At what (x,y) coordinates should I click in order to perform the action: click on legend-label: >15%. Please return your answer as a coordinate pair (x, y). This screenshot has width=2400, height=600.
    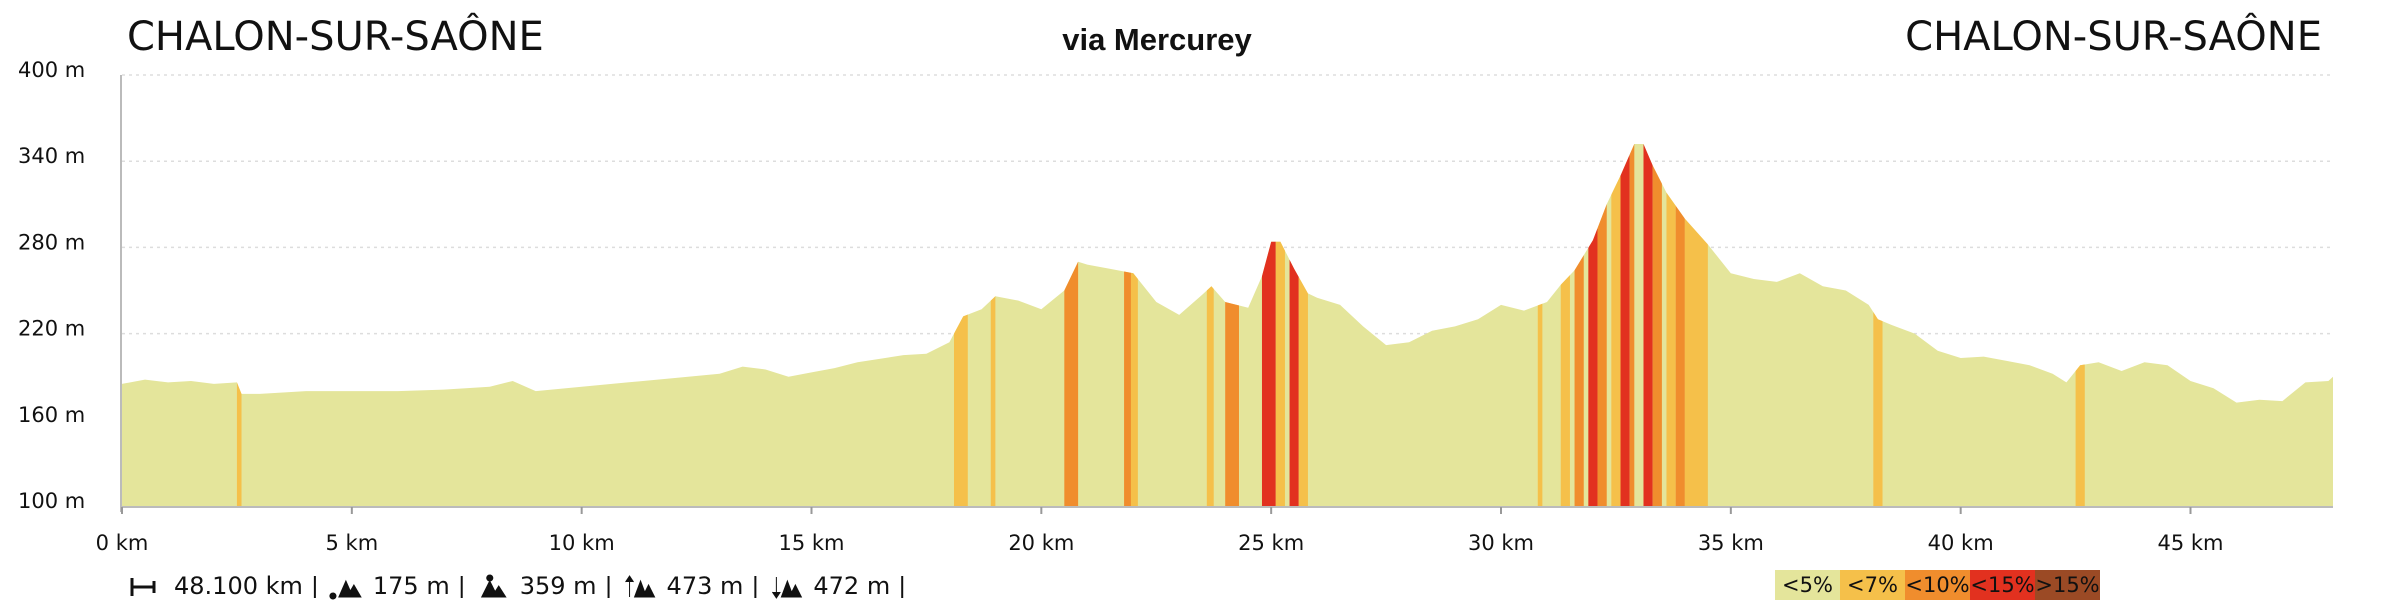
    Looking at the image, I should click on (2067, 585).